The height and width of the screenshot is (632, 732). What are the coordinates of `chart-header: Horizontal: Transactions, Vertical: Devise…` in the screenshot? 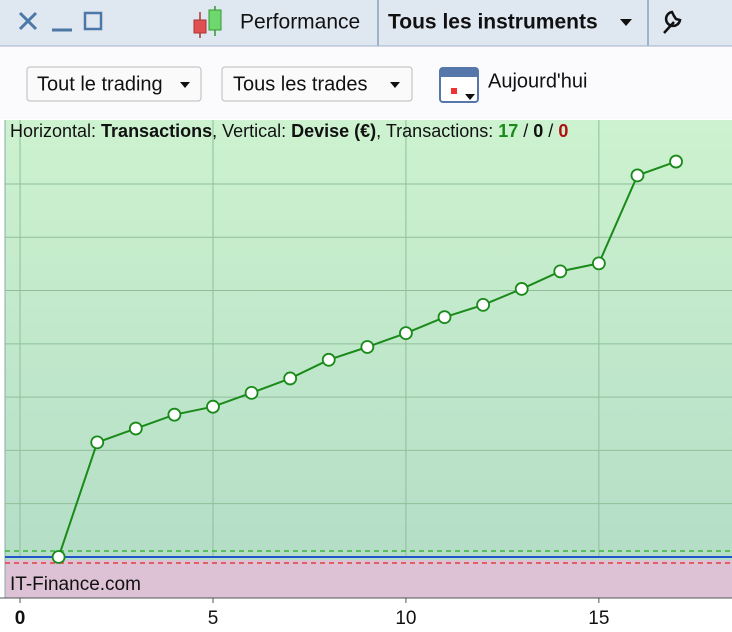 It's located at (289, 131).